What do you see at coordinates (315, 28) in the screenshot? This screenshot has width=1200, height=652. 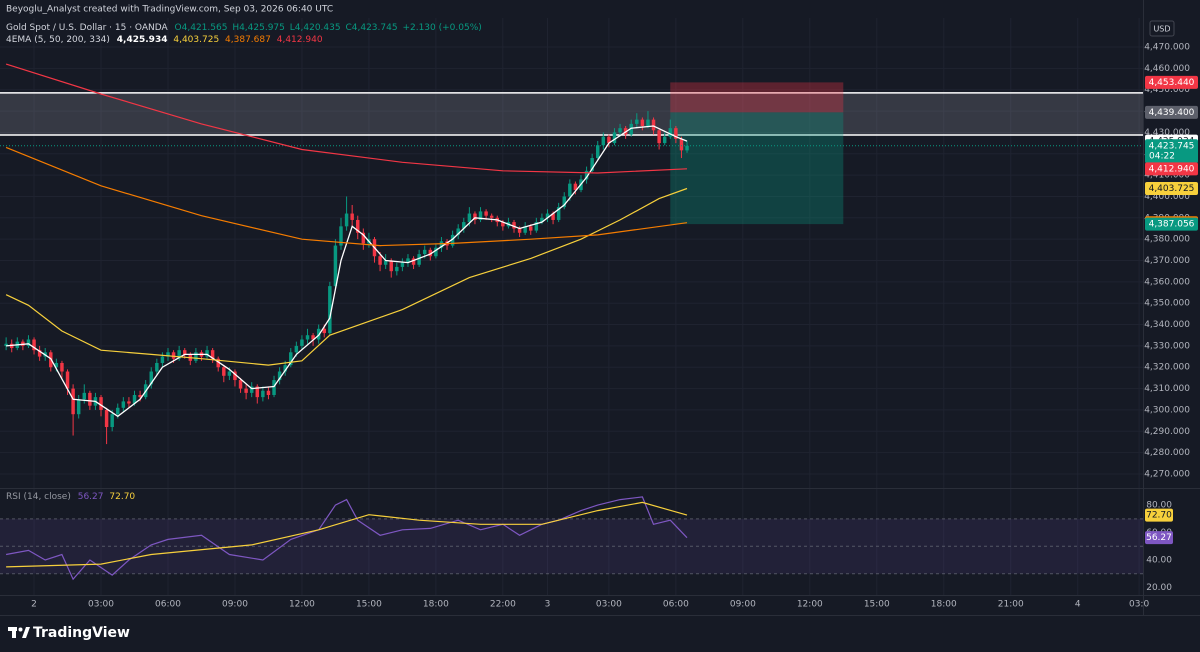 I see `ohlc-low: L4,420.435` at bounding box center [315, 28].